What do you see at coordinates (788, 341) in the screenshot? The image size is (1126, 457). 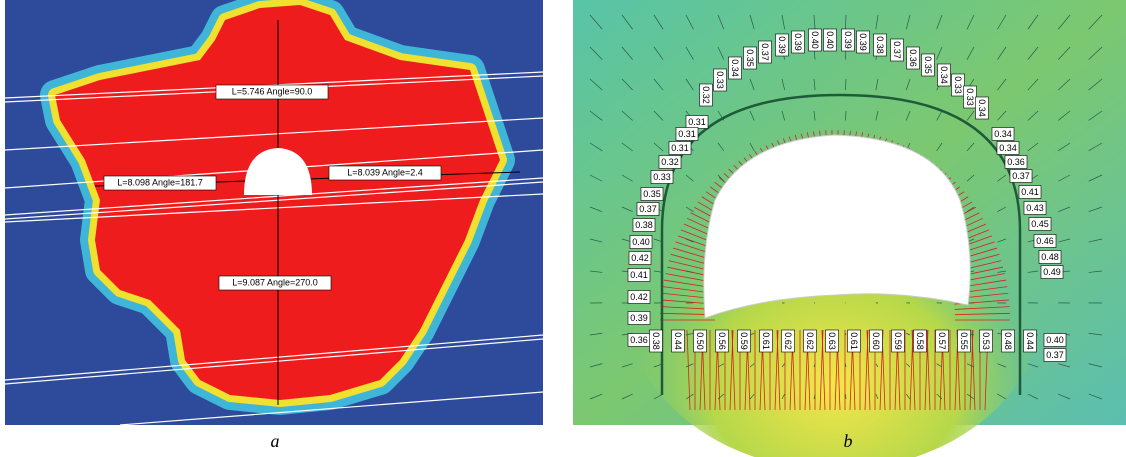 I see `value-label: 0.62` at bounding box center [788, 341].